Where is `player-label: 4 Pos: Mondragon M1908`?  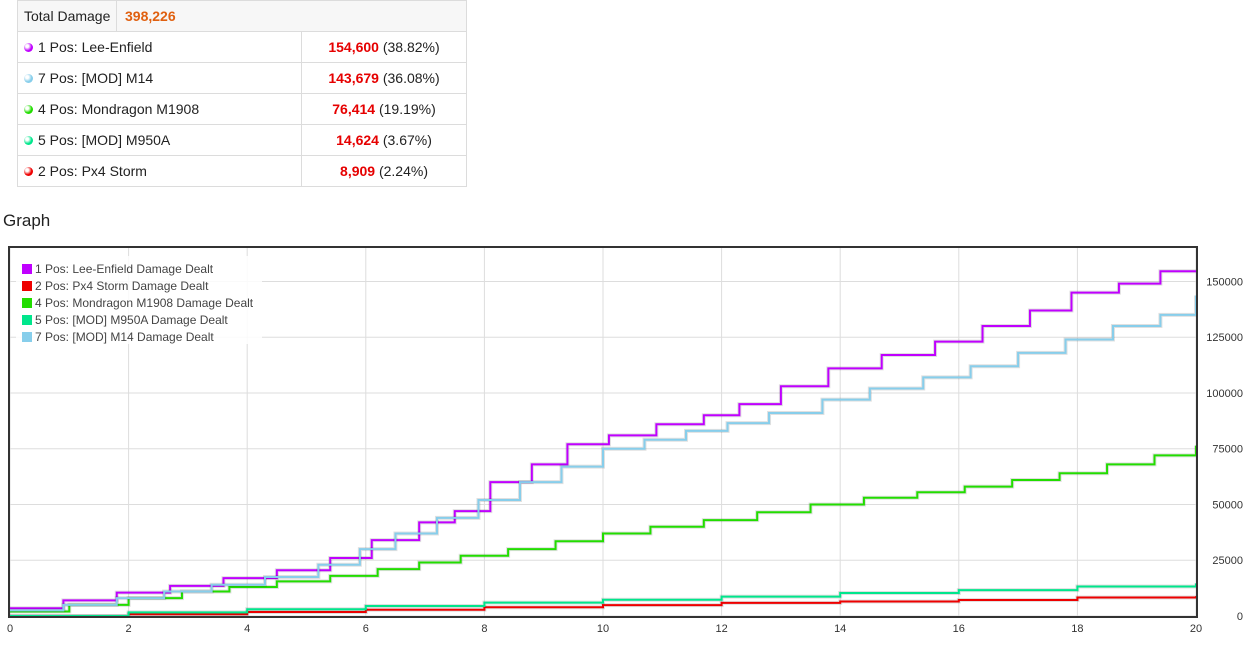 player-label: 4 Pos: Mondragon M1908 is located at coordinates (119, 109).